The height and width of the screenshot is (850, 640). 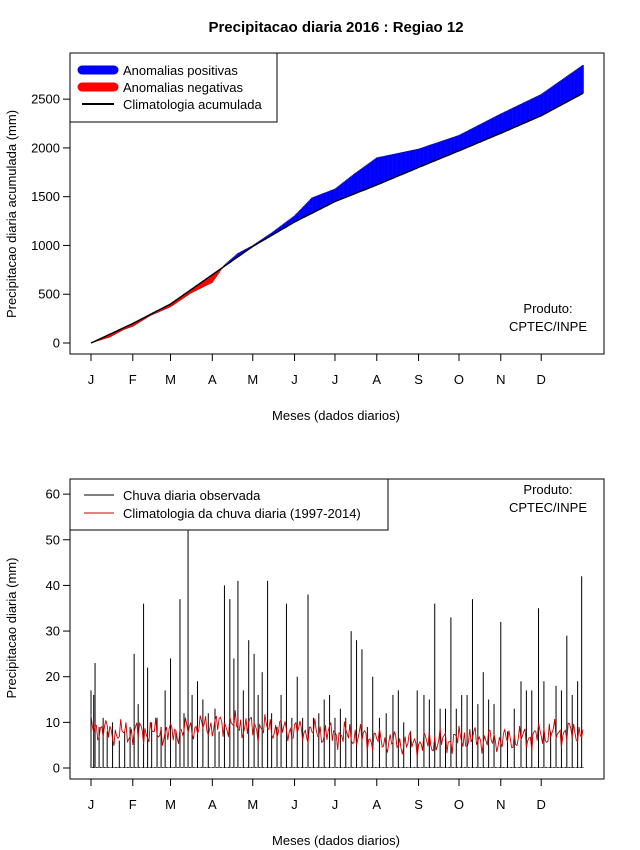 I want to click on cumulative-y-tick-label: 1000, so click(x=45, y=245).